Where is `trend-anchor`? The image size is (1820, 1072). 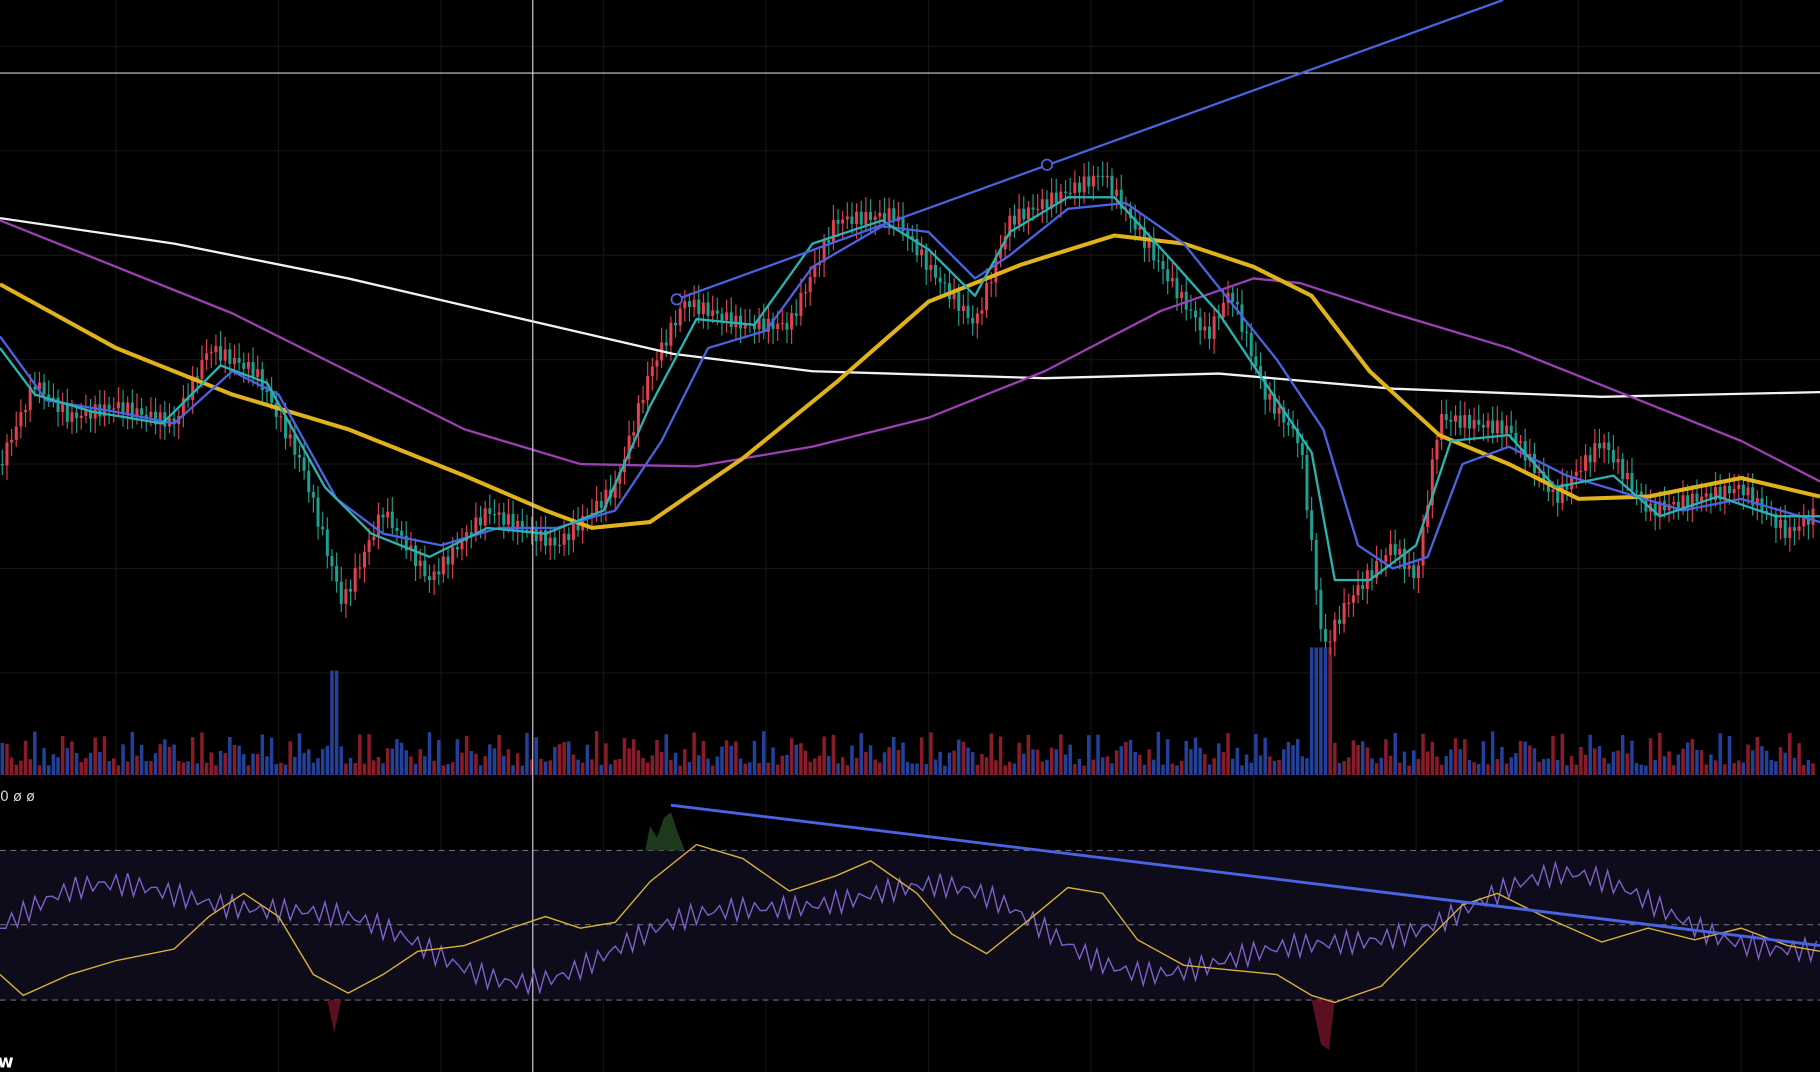
trend-anchor is located at coordinates (676, 299).